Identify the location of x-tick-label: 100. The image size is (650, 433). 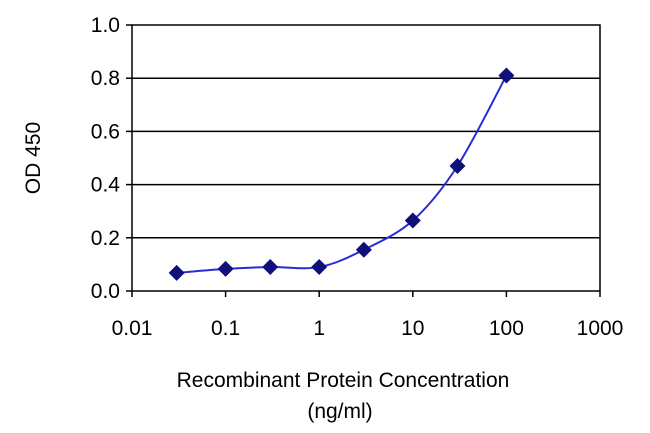
(506, 328).